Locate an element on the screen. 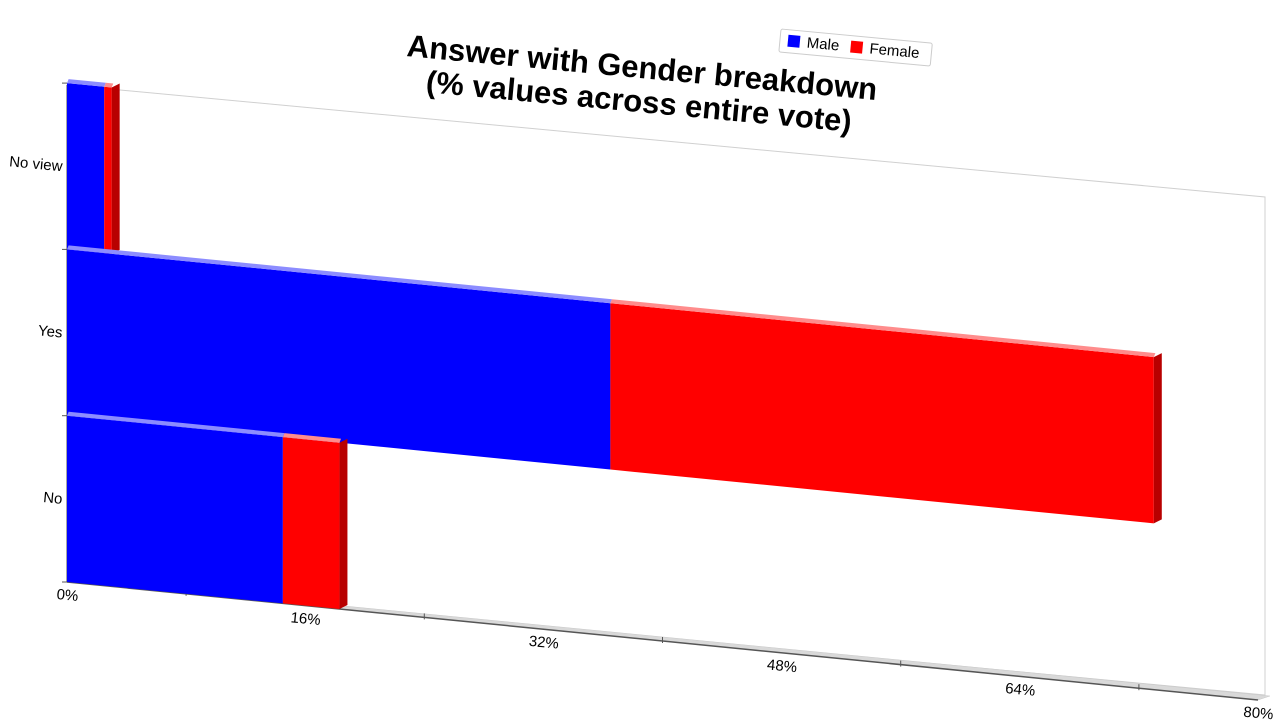 The height and width of the screenshot is (720, 1280). bar-female-yes is located at coordinates (882, 413).